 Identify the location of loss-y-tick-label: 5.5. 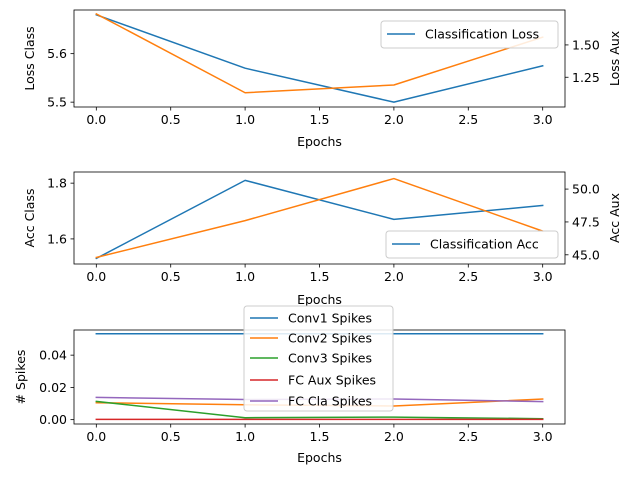
(57, 102).